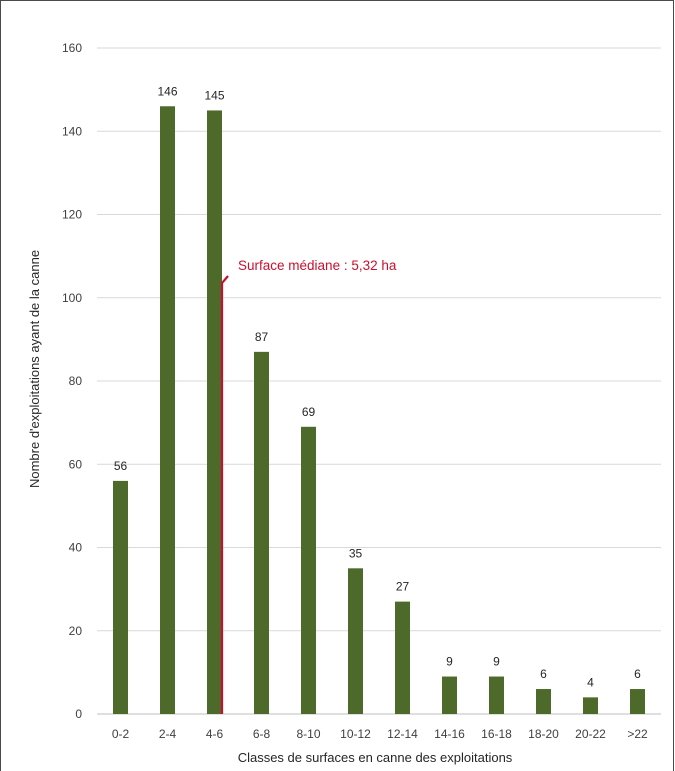  Describe the element at coordinates (308, 734) in the screenshot. I see `x-tick-label-8-10: 8-10` at that location.